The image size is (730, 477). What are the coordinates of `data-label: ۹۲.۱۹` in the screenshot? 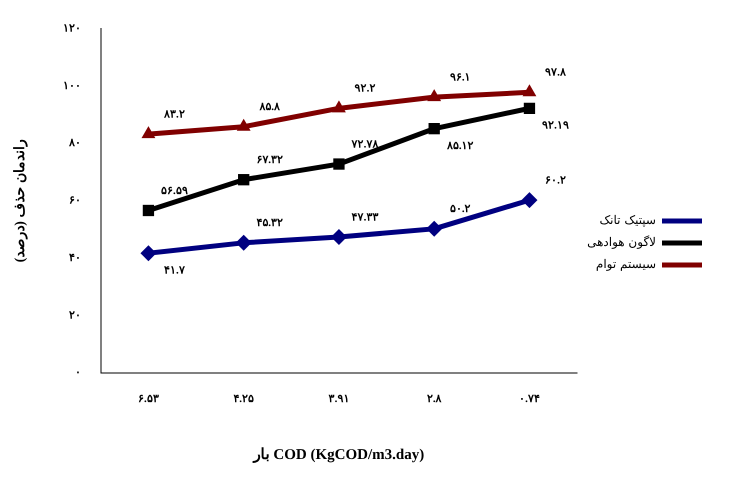 It's located at (555, 126).